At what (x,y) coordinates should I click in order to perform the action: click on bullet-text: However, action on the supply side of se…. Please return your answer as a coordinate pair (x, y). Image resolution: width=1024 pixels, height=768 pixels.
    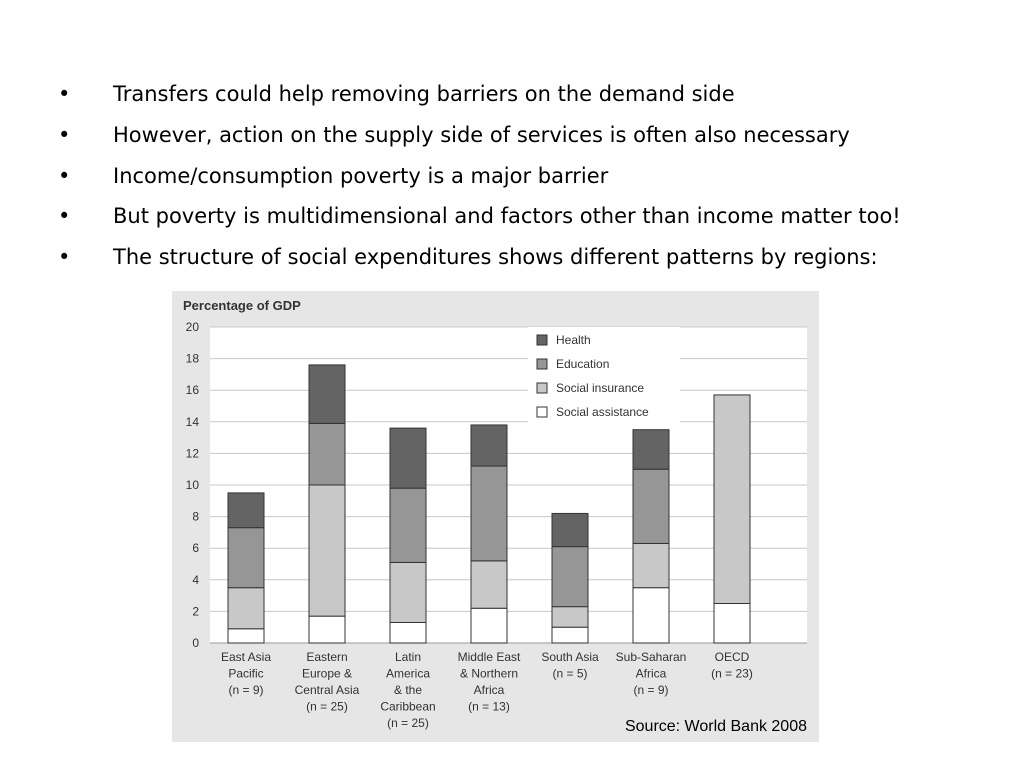
    Looking at the image, I should click on (481, 134).